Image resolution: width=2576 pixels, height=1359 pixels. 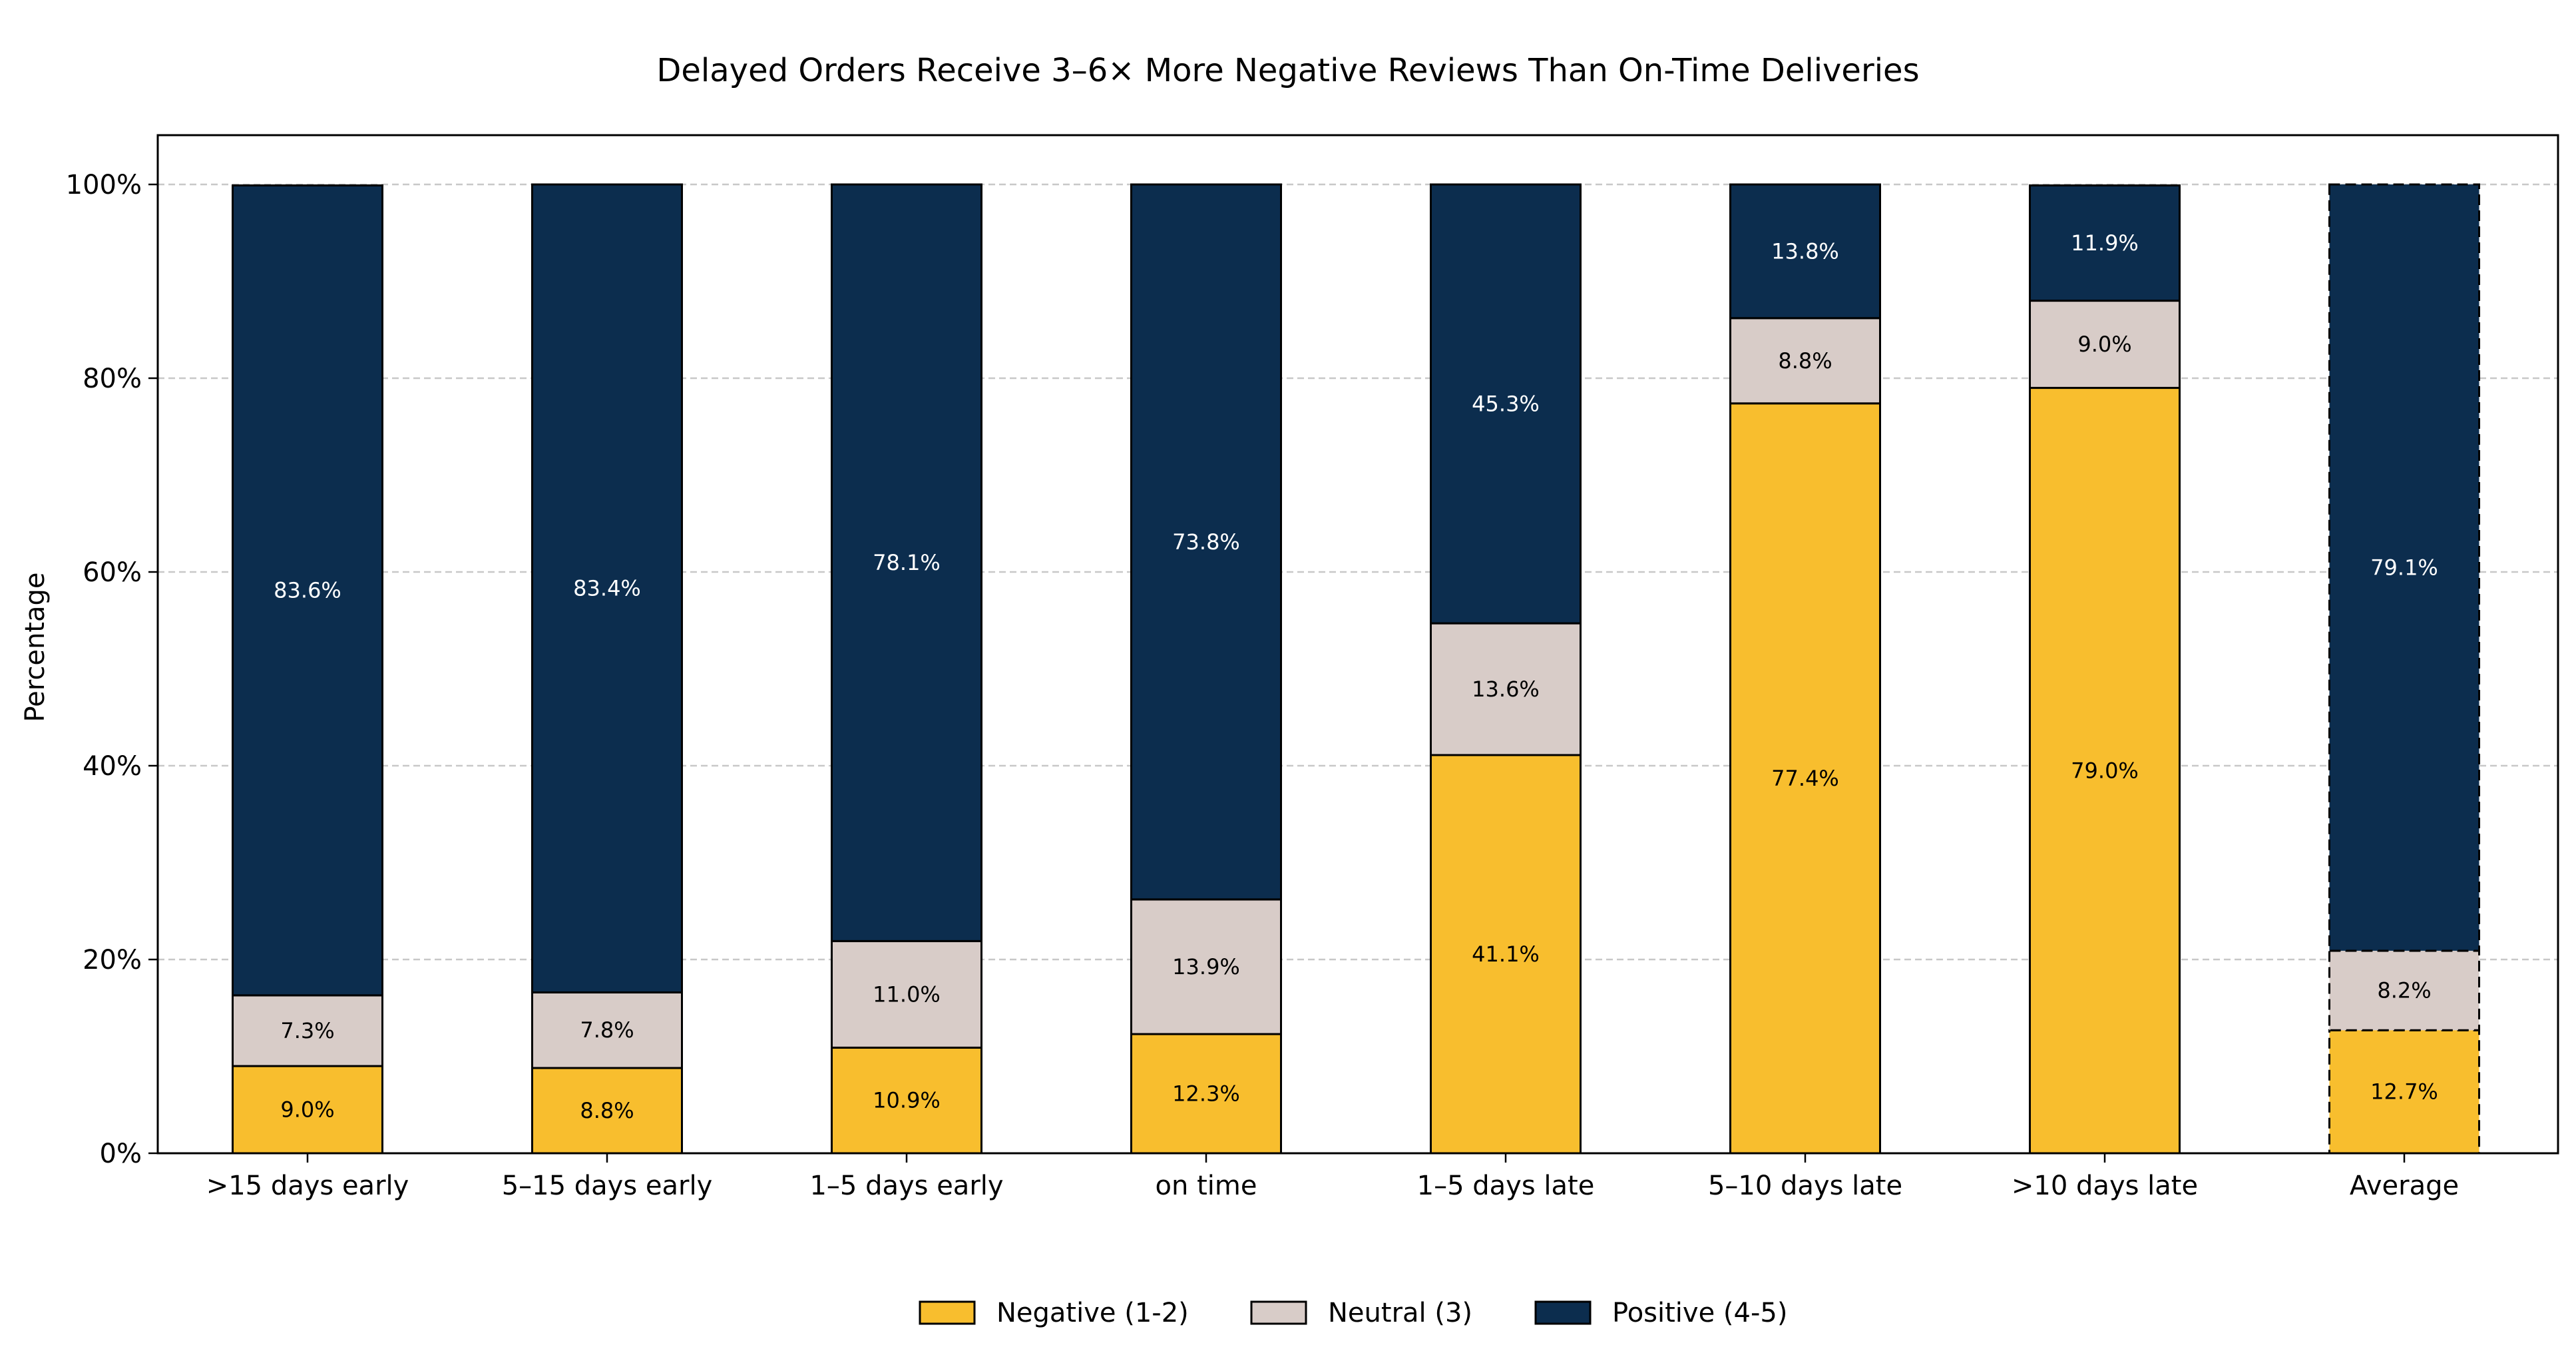 What do you see at coordinates (1805, 1186) in the screenshot?
I see `x-tick-label: 5–10 days late` at bounding box center [1805, 1186].